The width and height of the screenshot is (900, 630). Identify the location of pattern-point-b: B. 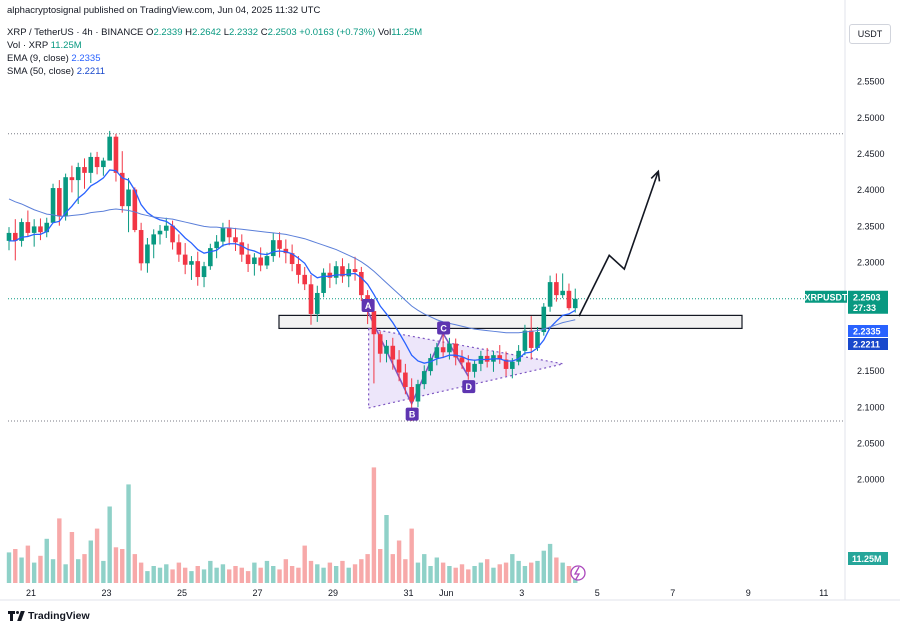
(412, 414).